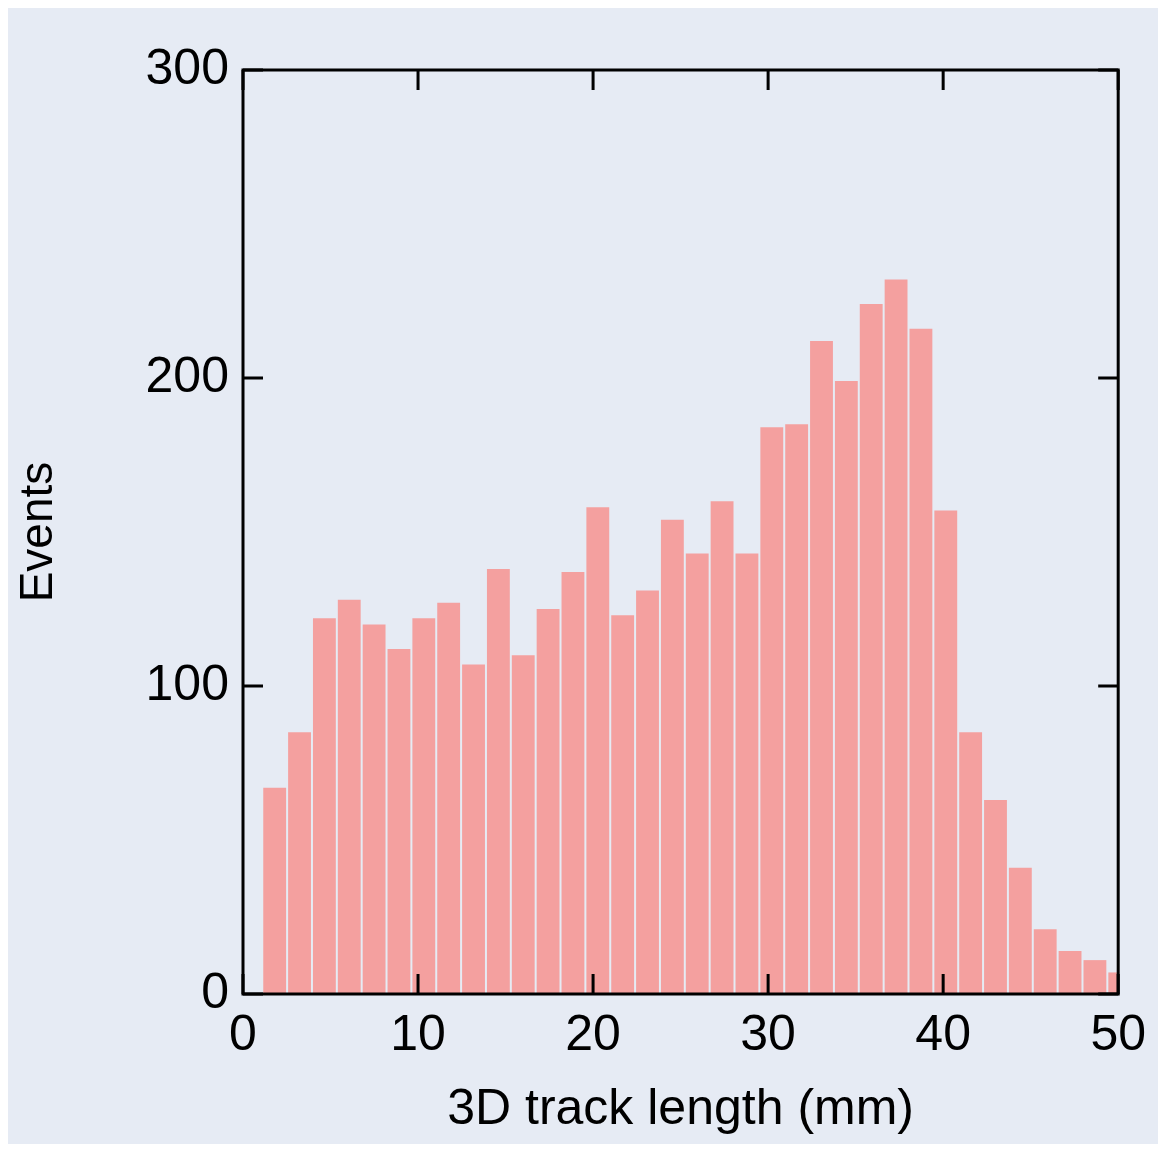 The height and width of the screenshot is (1152, 1160). I want to click on y-axis-title: Events, so click(36, 532).